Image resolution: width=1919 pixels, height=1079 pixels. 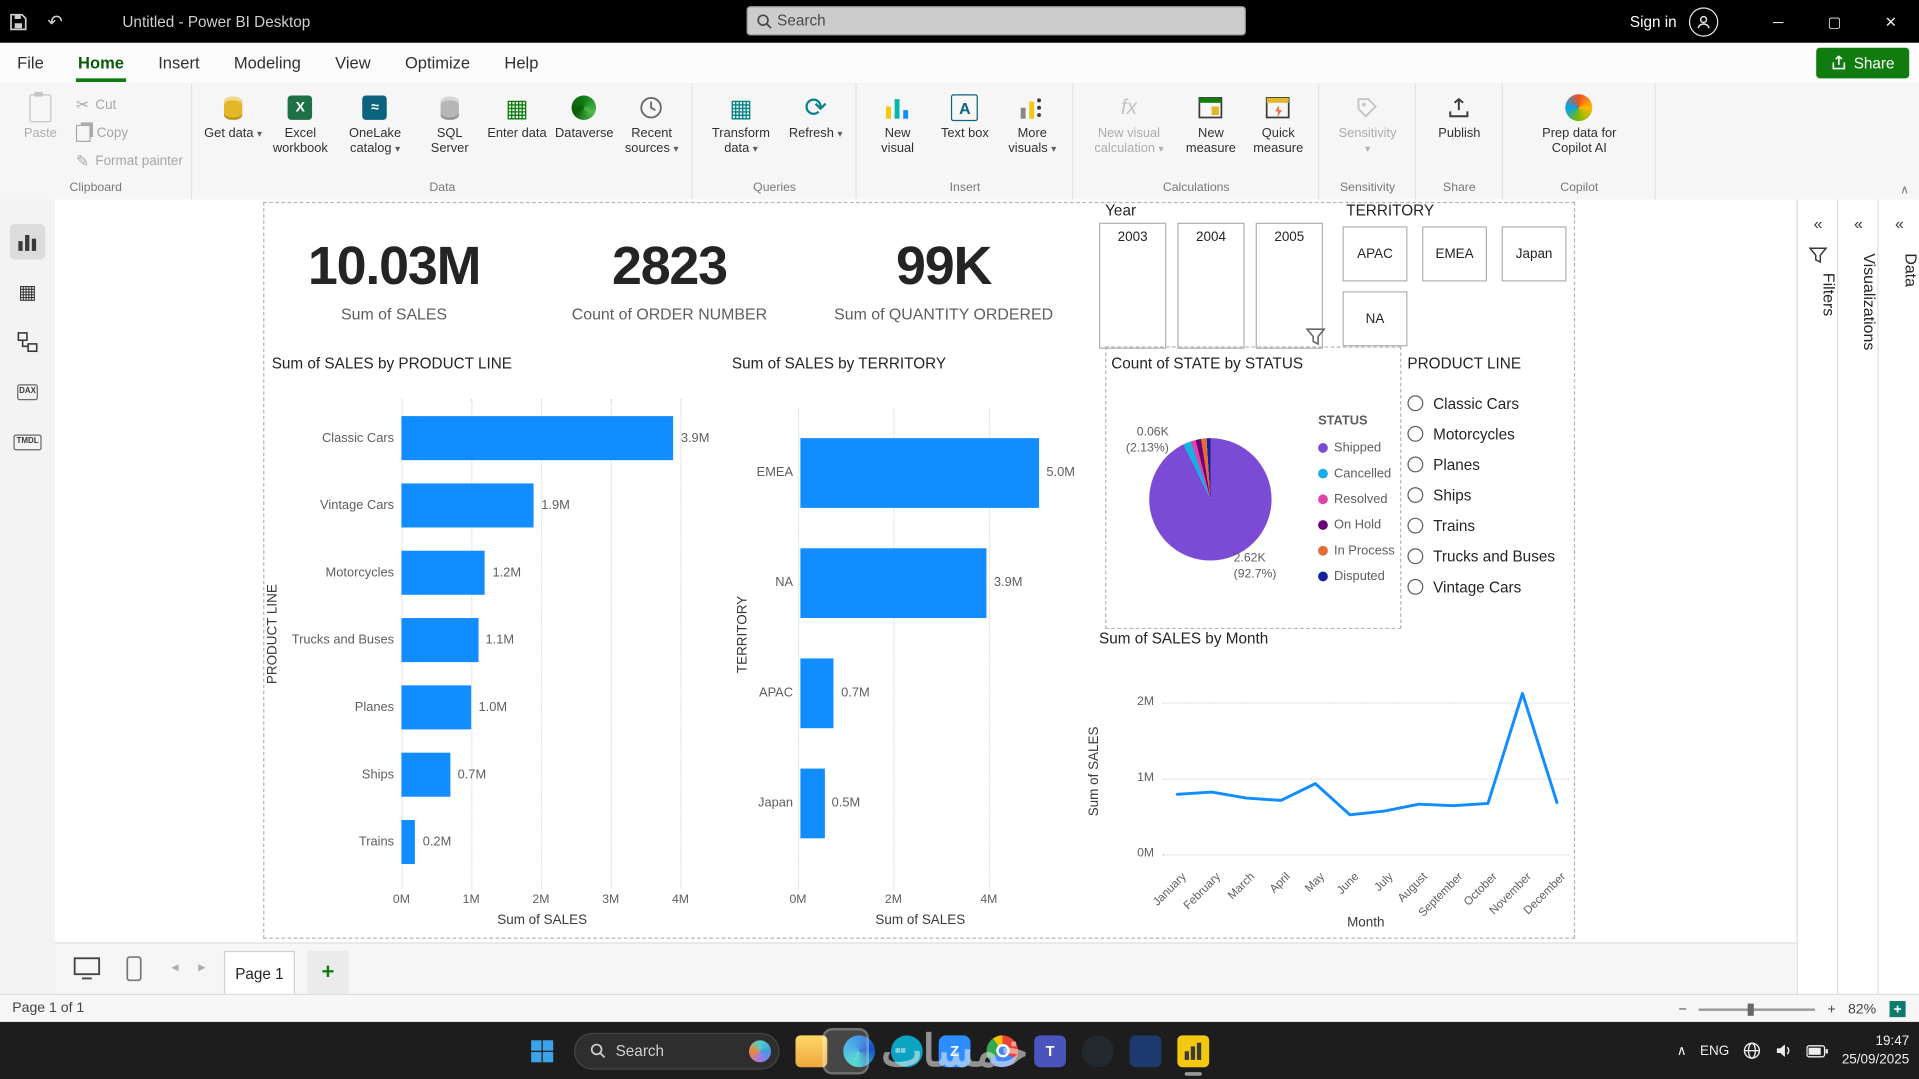 What do you see at coordinates (760, 1050) in the screenshot?
I see `search-camera-icon` at bounding box center [760, 1050].